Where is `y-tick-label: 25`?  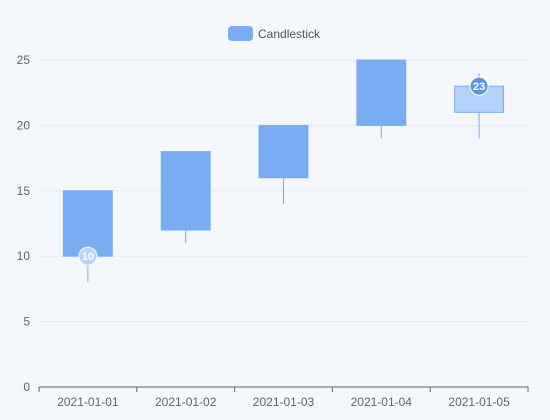 y-tick-label: 25 is located at coordinates (24, 60).